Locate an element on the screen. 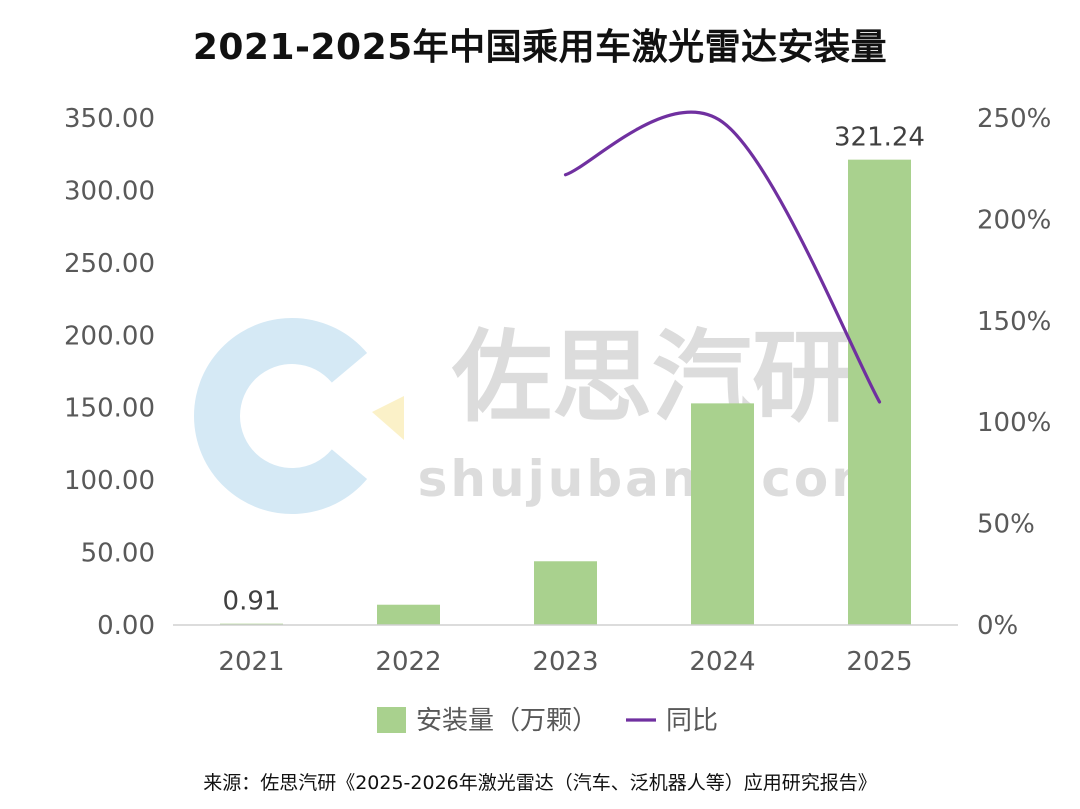  y-tick-label-left: 200.00 is located at coordinates (109, 336).